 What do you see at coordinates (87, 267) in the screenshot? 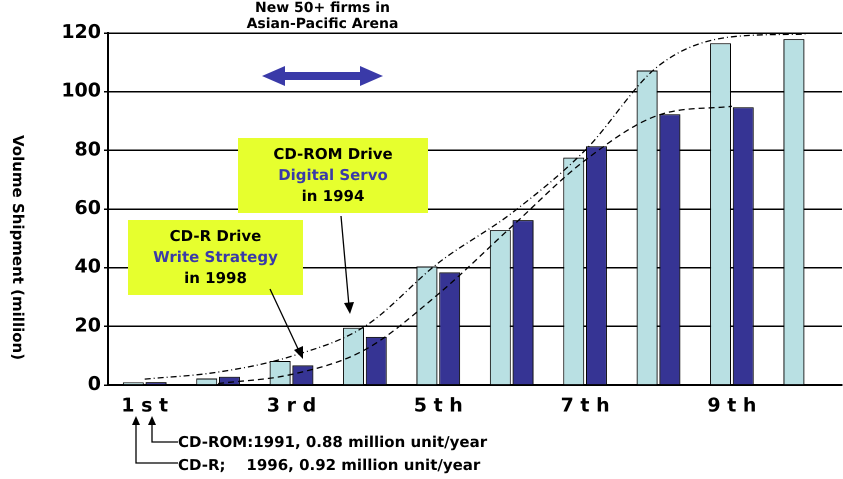
I see `y-tick-label: 40` at bounding box center [87, 267].